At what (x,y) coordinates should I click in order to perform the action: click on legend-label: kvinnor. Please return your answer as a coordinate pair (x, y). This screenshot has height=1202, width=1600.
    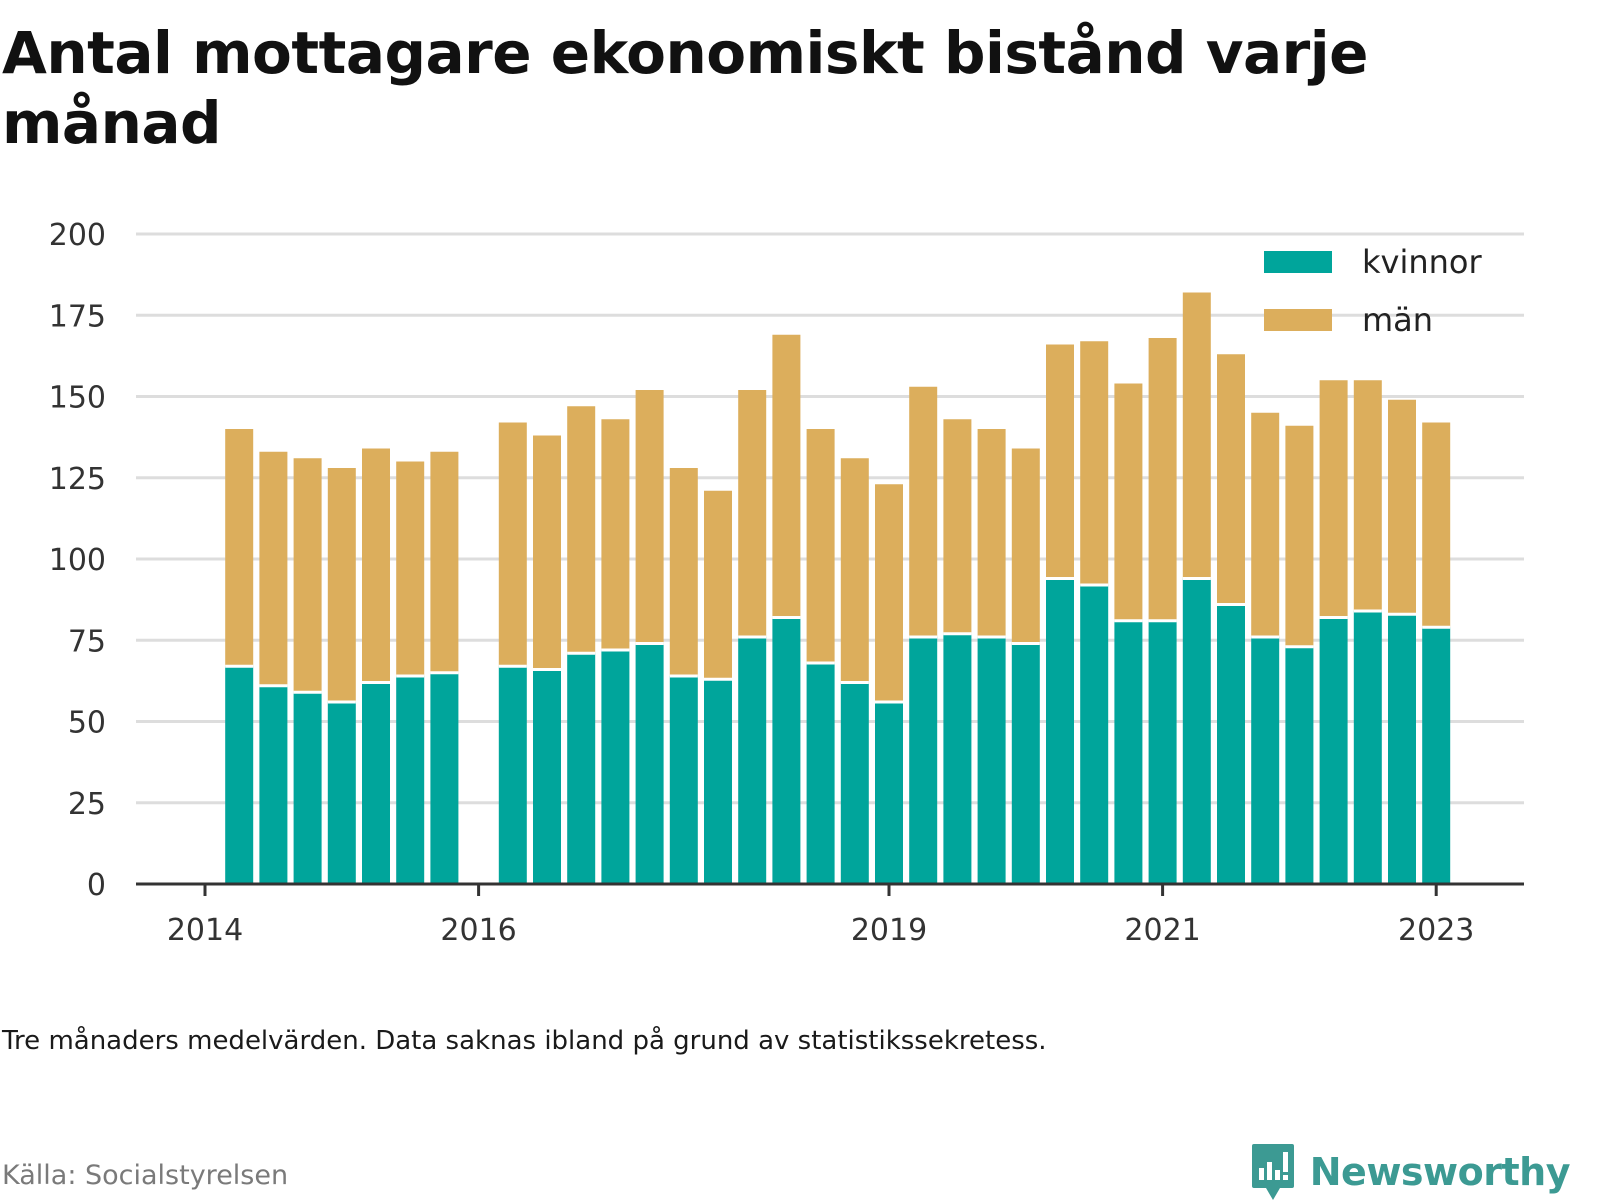
    Looking at the image, I should click on (1422, 262).